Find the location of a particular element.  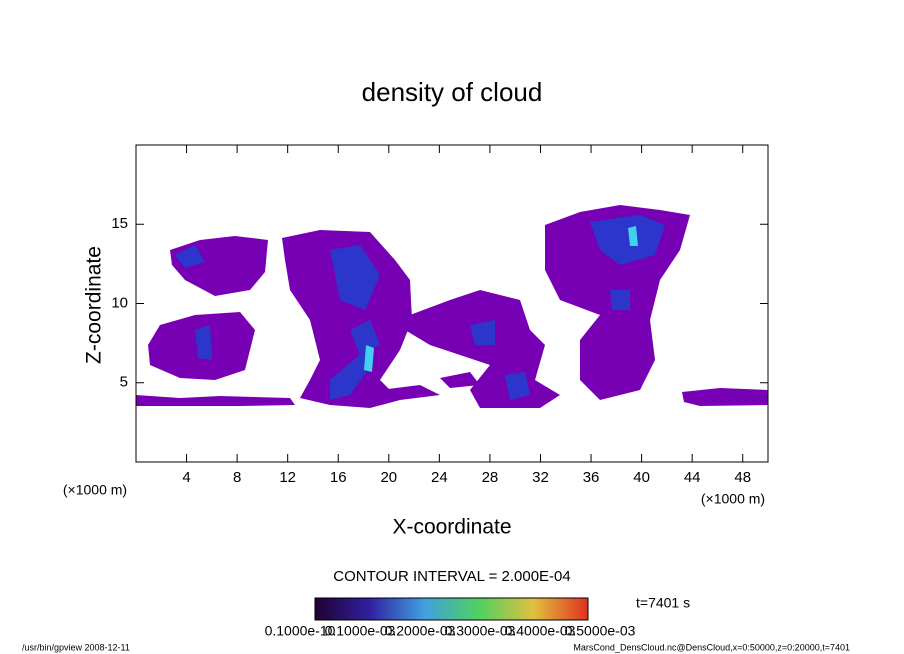

cloud-peak is located at coordinates (501, 299).